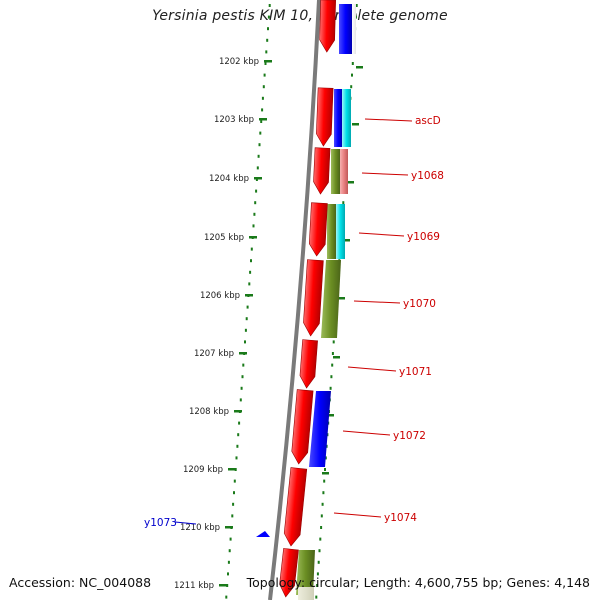  I want to click on cog-track, so click(326, 299).